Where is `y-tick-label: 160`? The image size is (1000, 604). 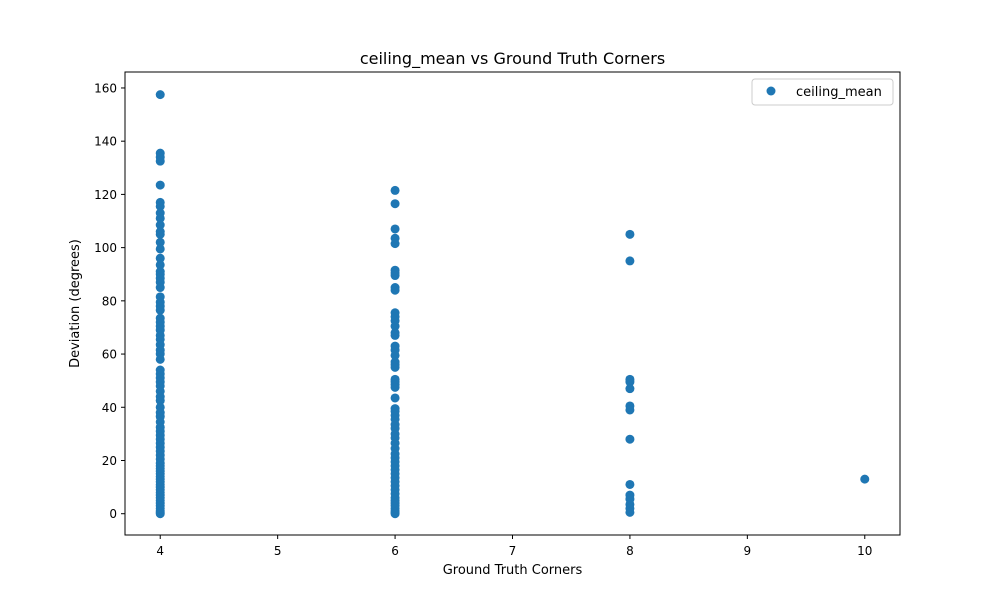 y-tick-label: 160 is located at coordinates (105, 88).